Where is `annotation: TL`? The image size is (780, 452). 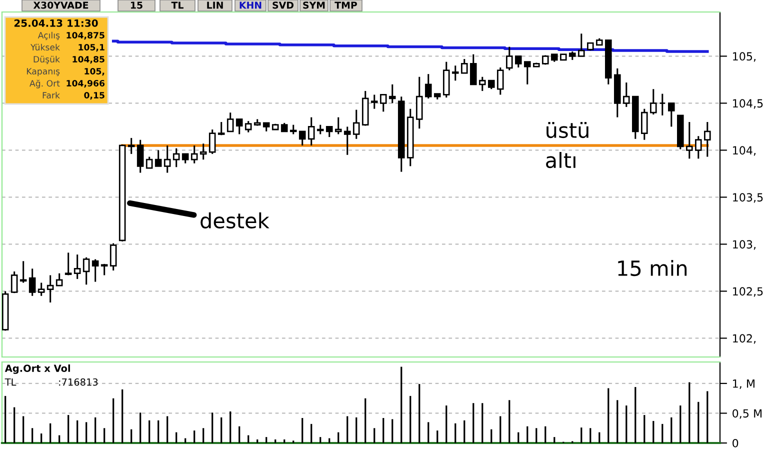 annotation: TL is located at coordinates (10, 382).